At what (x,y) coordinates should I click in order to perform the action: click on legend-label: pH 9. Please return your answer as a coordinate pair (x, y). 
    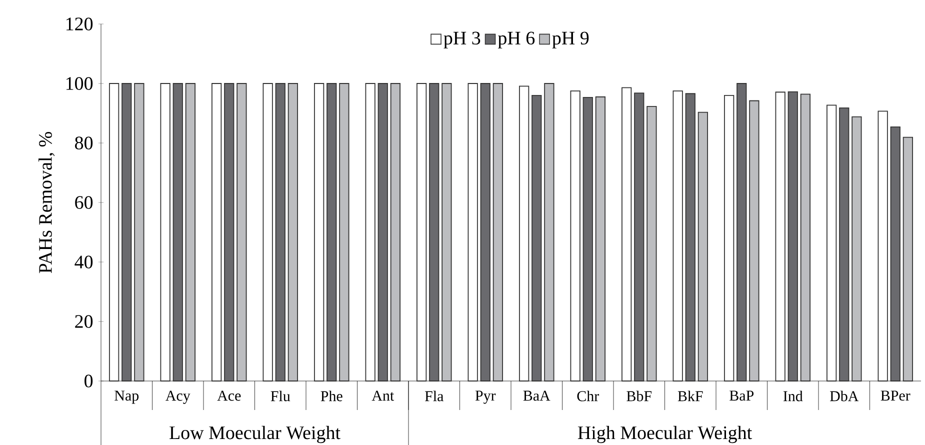
    Looking at the image, I should click on (570, 40).